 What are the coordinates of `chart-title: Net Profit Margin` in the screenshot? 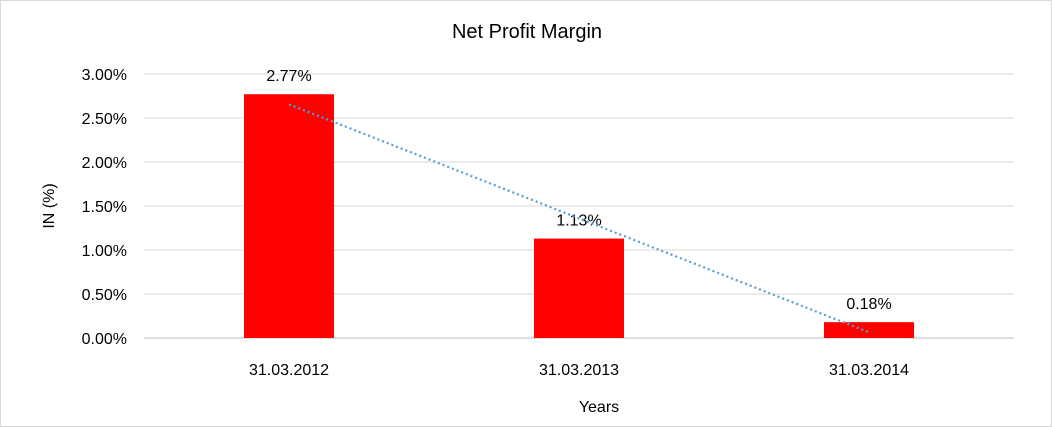 It's located at (527, 32).